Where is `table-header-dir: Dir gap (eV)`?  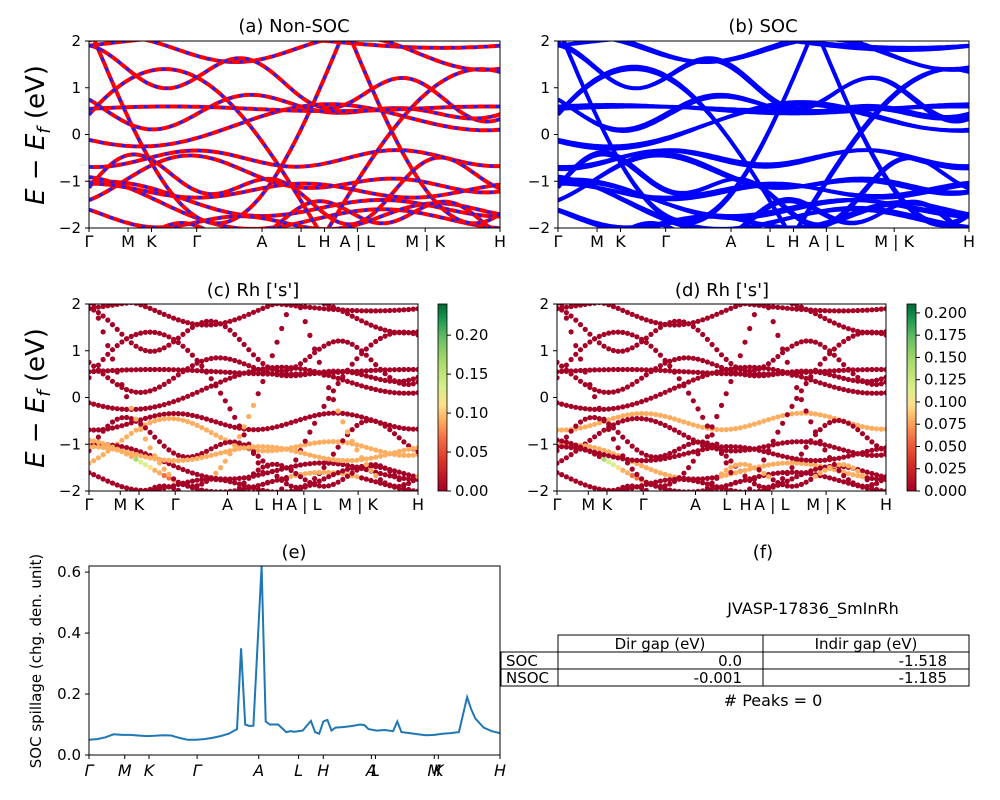 table-header-dir: Dir gap (eV) is located at coordinates (660, 644).